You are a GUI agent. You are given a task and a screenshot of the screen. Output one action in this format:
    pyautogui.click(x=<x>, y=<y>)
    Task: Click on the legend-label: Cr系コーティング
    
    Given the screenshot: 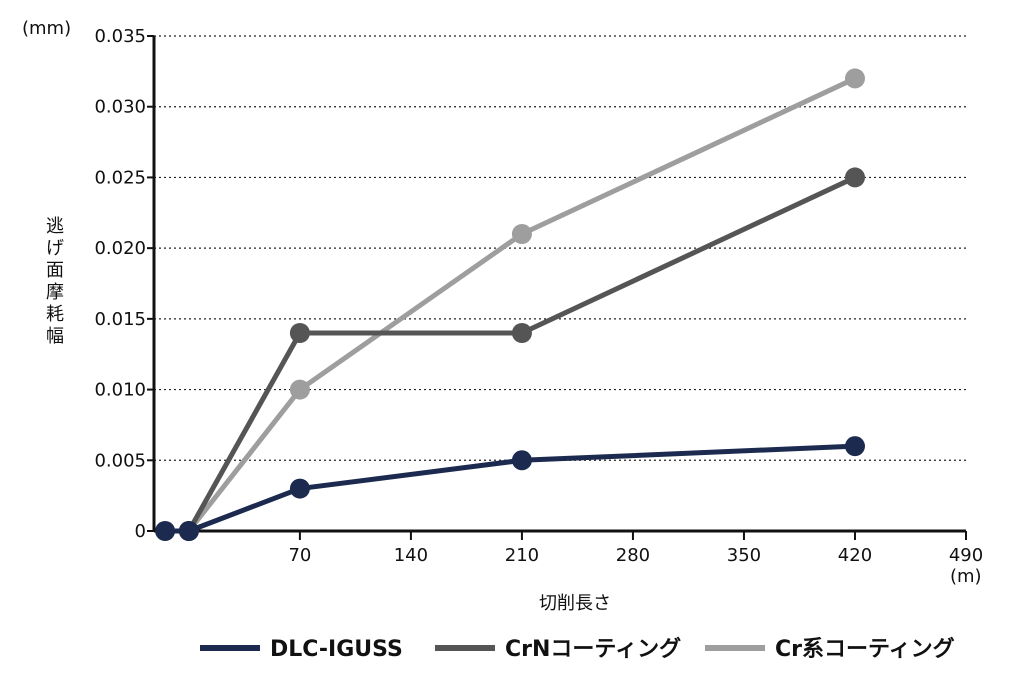 What is the action you would take?
    pyautogui.click(x=865, y=649)
    